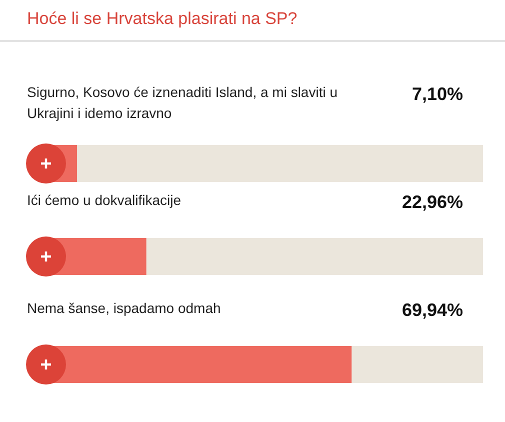  Describe the element at coordinates (432, 310) in the screenshot. I see `data-label: 69,94%` at that location.